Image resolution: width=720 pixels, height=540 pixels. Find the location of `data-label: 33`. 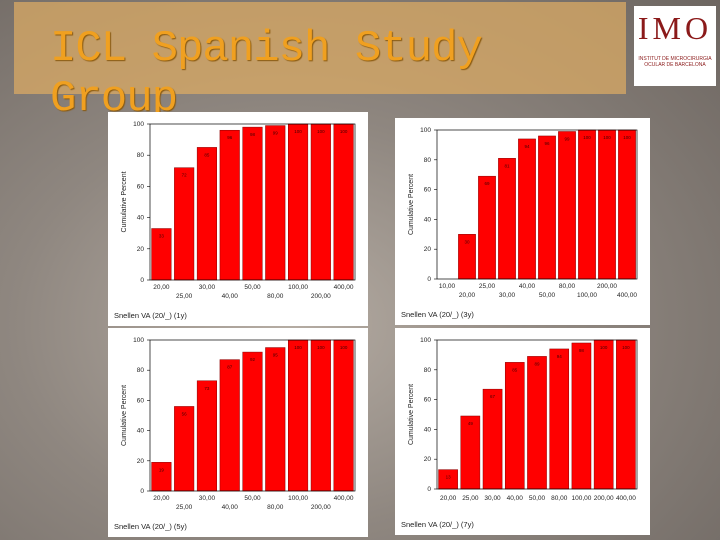

data-label: 33 is located at coordinates (162, 236).